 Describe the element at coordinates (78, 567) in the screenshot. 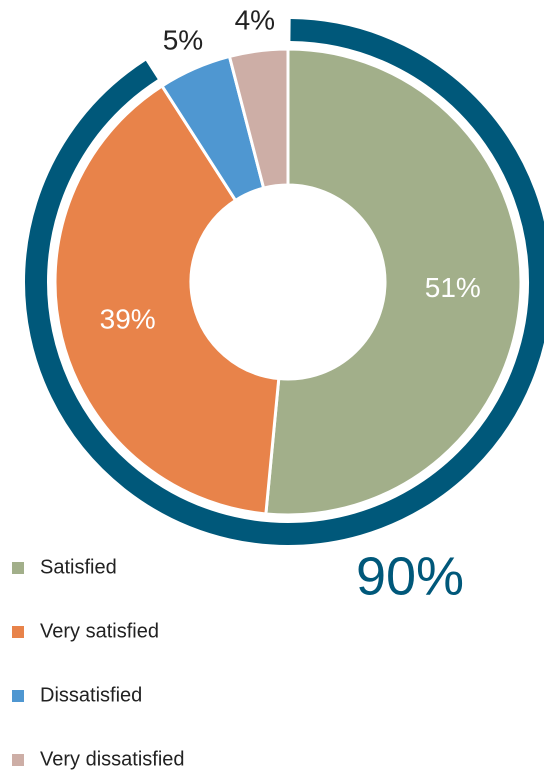

I see `legend-label: Satisfied` at that location.